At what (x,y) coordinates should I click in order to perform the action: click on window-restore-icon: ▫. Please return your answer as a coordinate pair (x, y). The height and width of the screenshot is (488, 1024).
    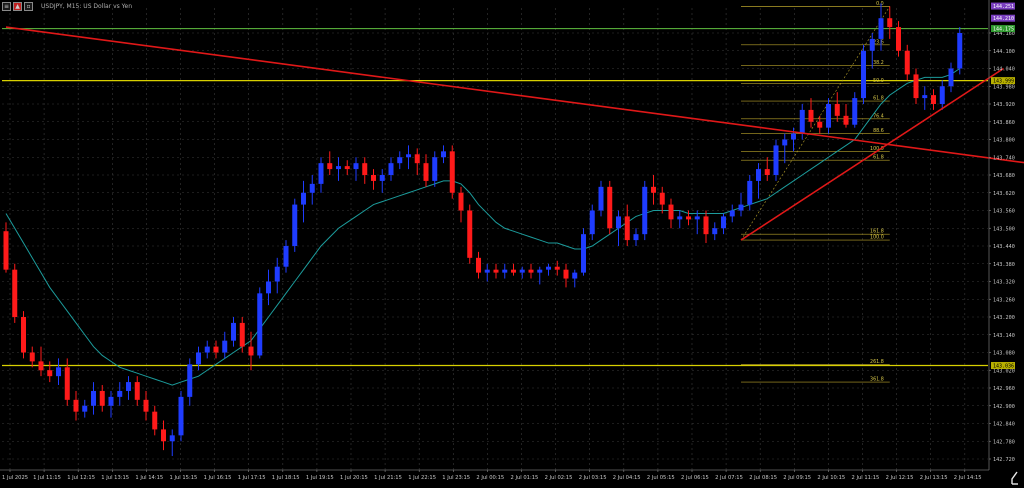
    Looking at the image, I should click on (28, 6).